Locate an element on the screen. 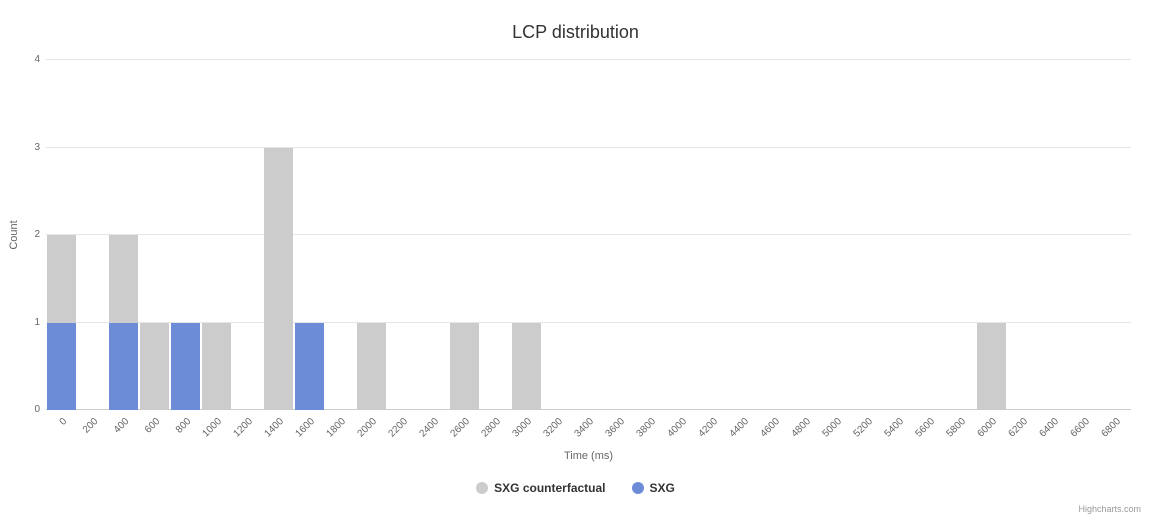  x-tick-label: 6000 is located at coordinates (987, 428).